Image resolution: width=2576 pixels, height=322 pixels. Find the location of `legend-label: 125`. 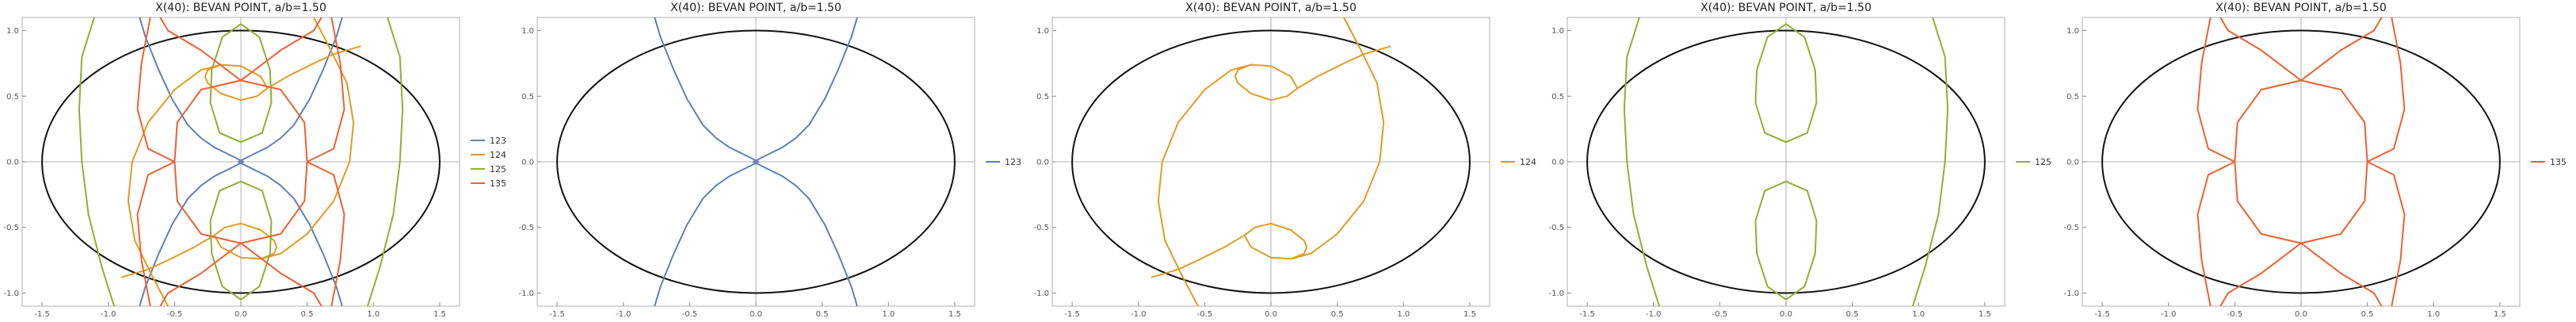

legend-label: 125 is located at coordinates (2043, 162).